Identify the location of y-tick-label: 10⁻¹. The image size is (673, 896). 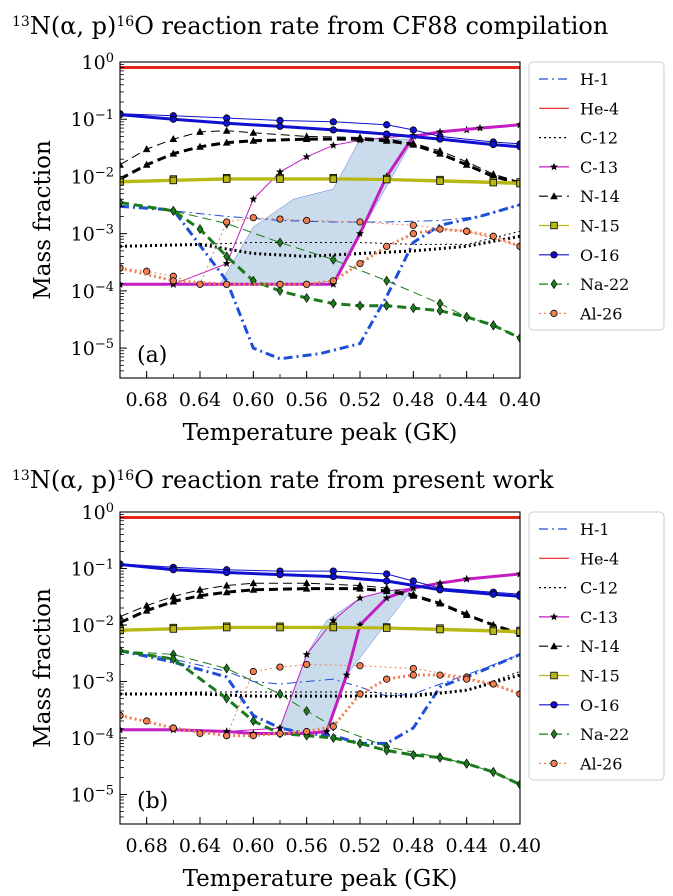
(92, 569).